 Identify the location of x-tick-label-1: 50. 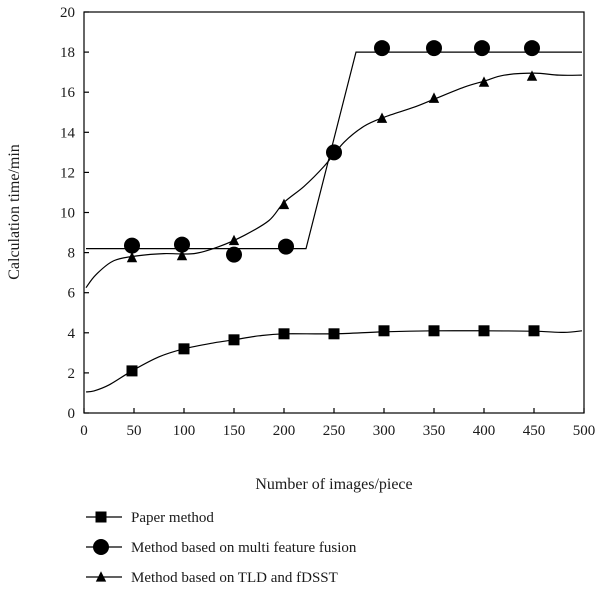
(134, 431).